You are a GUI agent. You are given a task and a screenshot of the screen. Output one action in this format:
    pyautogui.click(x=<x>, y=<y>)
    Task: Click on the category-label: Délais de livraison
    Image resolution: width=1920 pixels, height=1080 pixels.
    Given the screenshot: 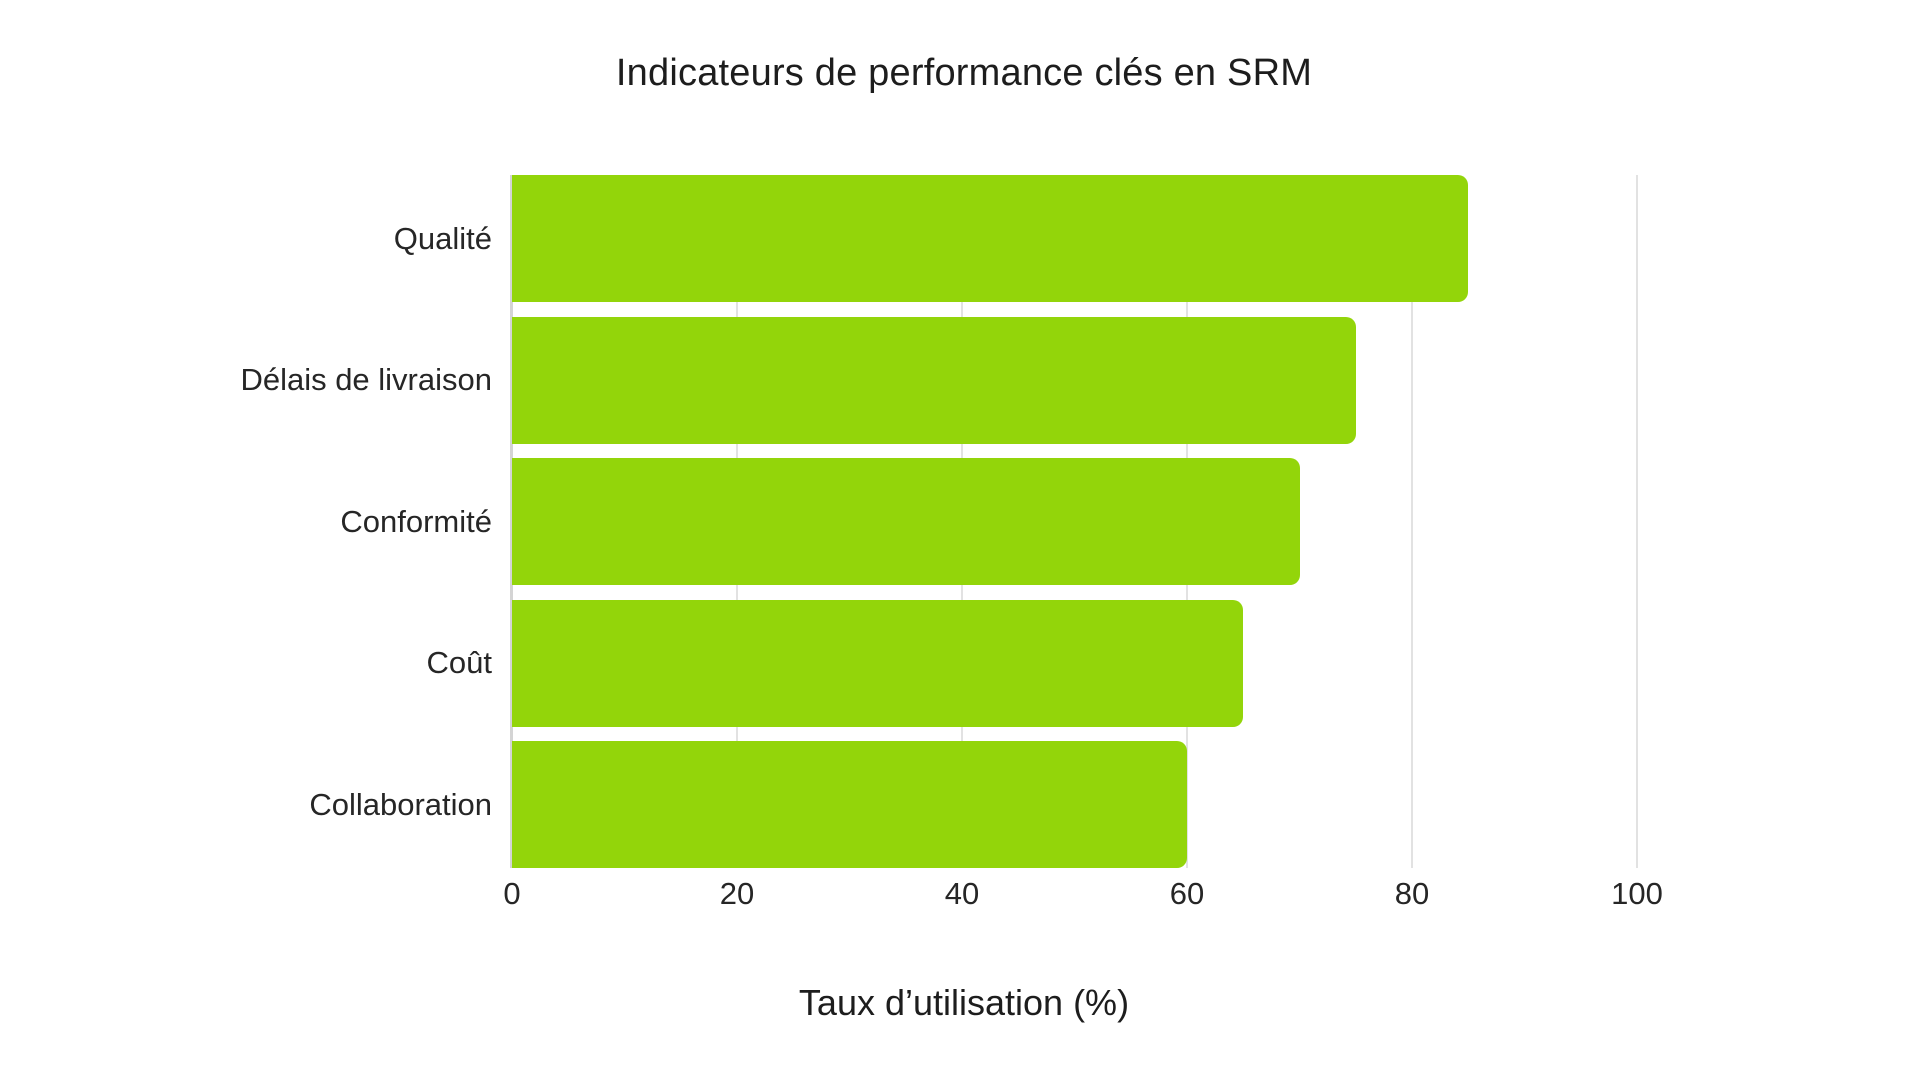 What is the action you would take?
    pyautogui.click(x=366, y=379)
    